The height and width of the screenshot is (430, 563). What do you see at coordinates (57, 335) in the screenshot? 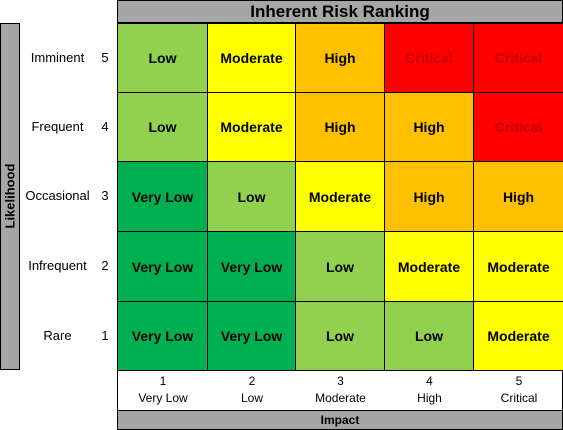
I see `likelihood-name: Rare` at bounding box center [57, 335].